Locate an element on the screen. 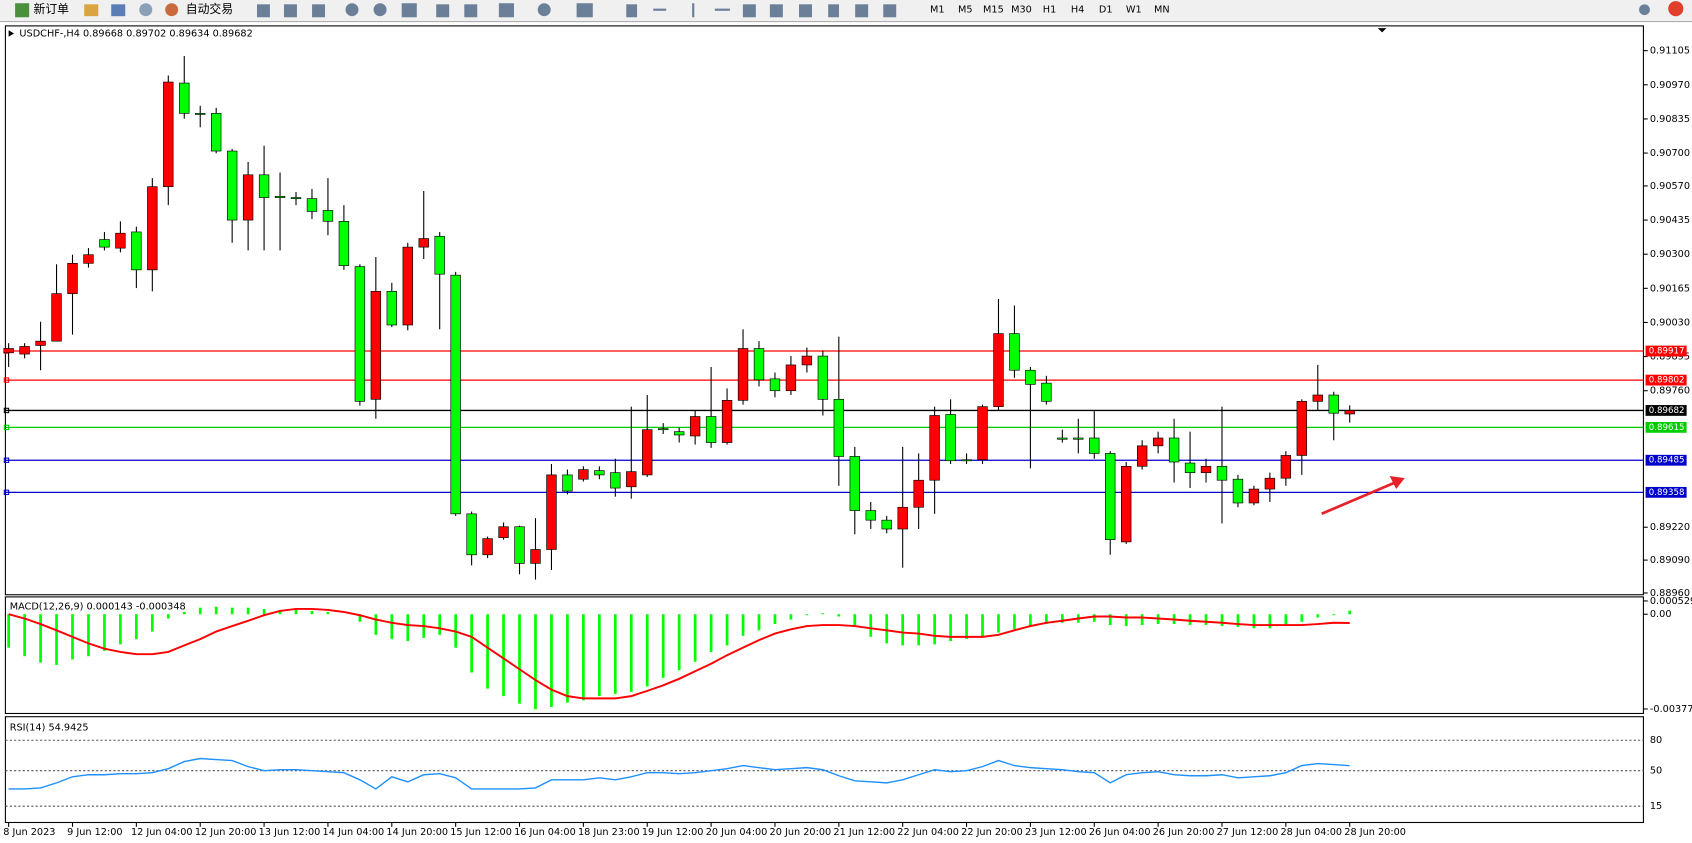  cursor-tool is located at coordinates (632, 11).